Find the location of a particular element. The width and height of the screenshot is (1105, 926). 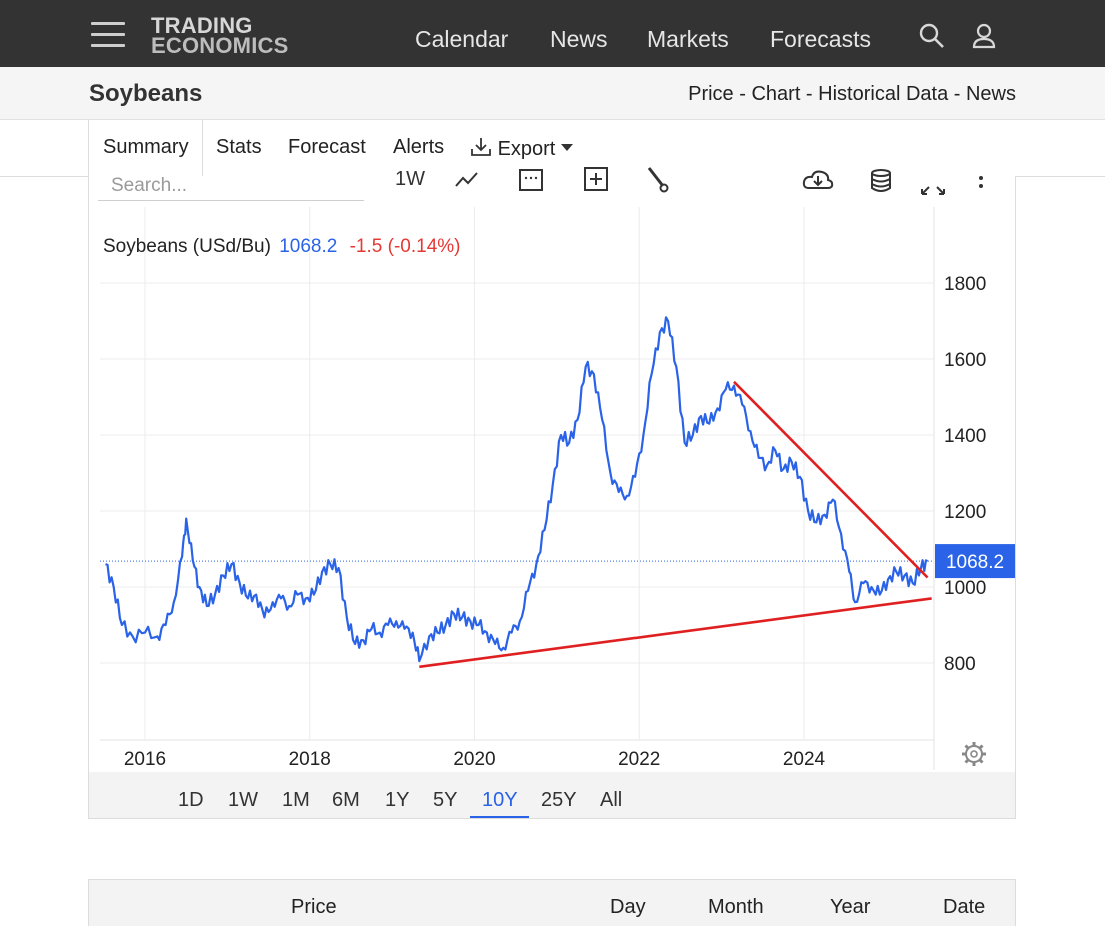

database-icon is located at coordinates (881, 180).